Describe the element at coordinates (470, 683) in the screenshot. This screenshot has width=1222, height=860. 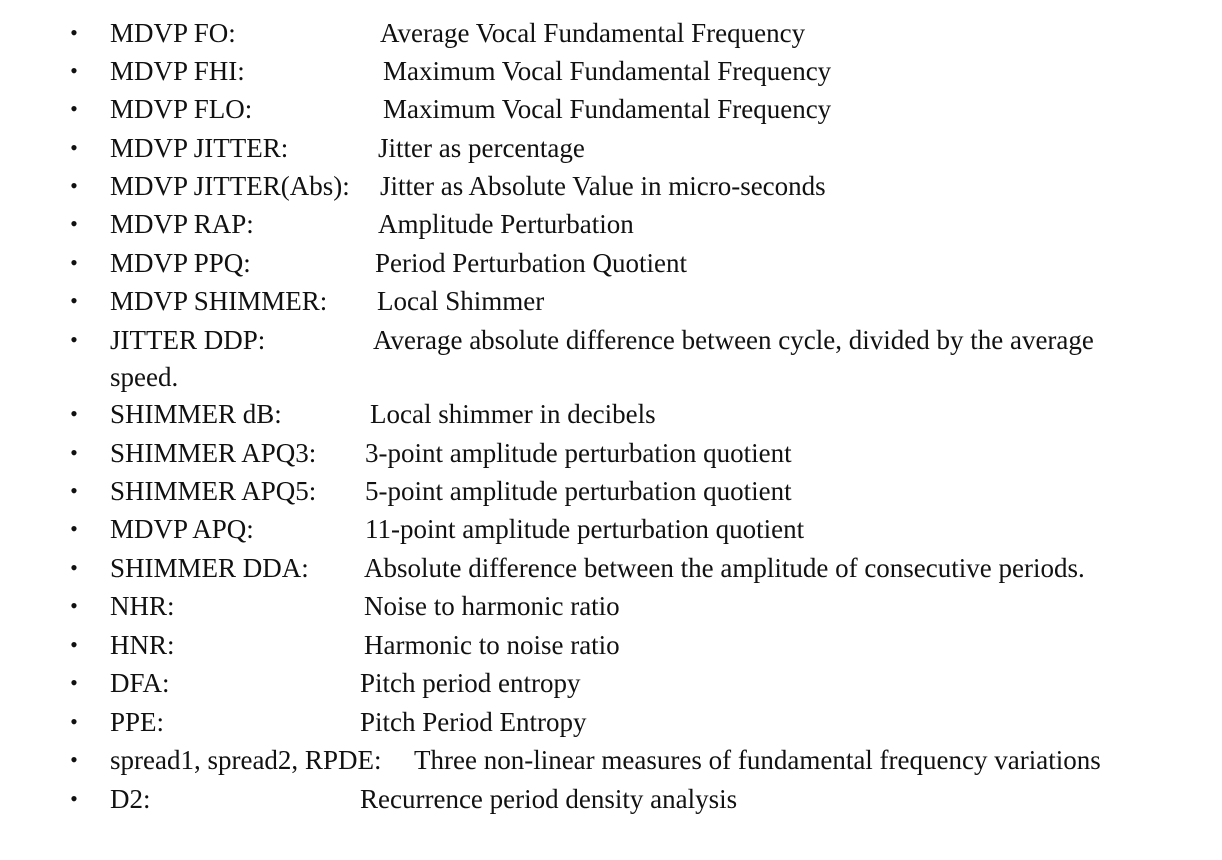
I see `item-definition: Pitch period entropy` at that location.